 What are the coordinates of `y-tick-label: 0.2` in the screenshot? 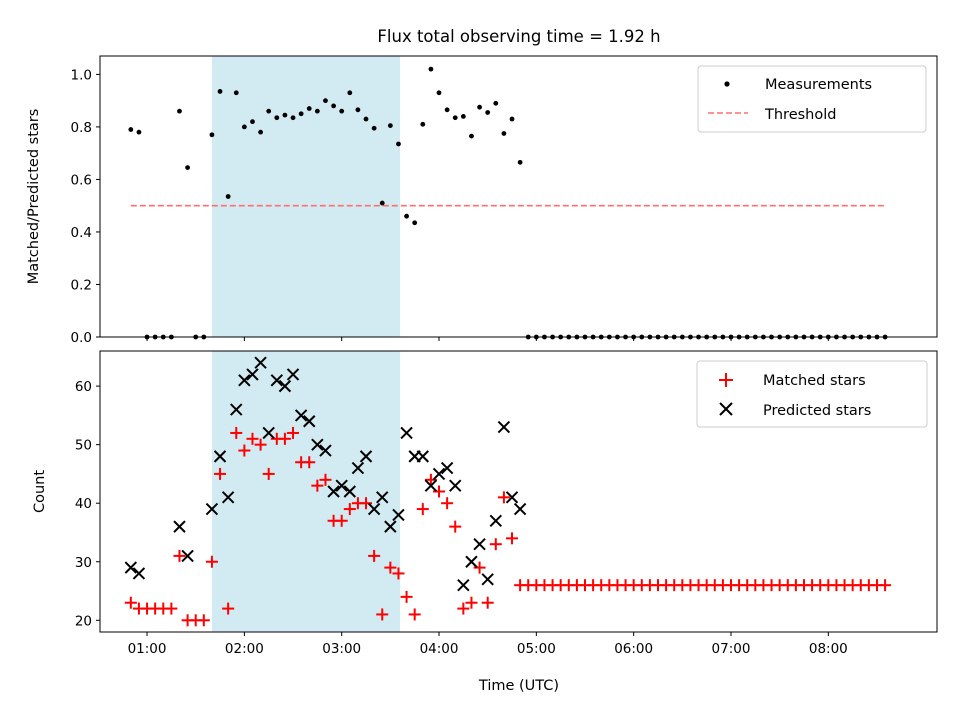 It's located at (81, 285).